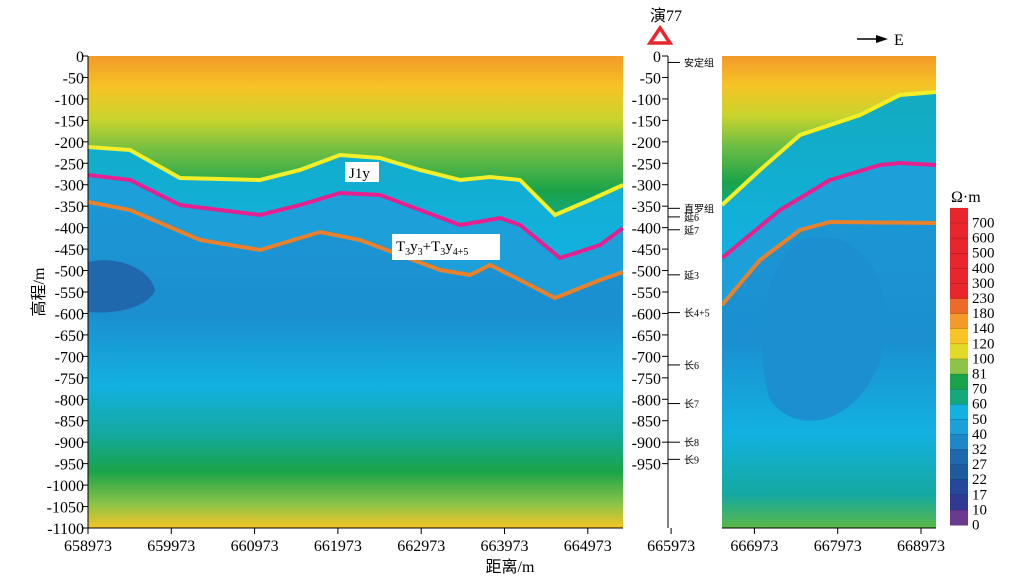 This screenshot has width=1013, height=581. Describe the element at coordinates (510, 567) in the screenshot. I see `x-axis-label: 距离/m` at that location.